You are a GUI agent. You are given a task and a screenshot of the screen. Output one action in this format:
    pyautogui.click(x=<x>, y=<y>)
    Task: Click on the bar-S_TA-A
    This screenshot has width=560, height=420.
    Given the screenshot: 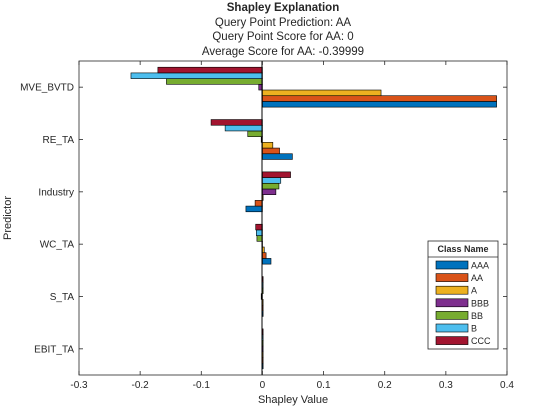 What is the action you would take?
    pyautogui.click(x=263, y=302)
    